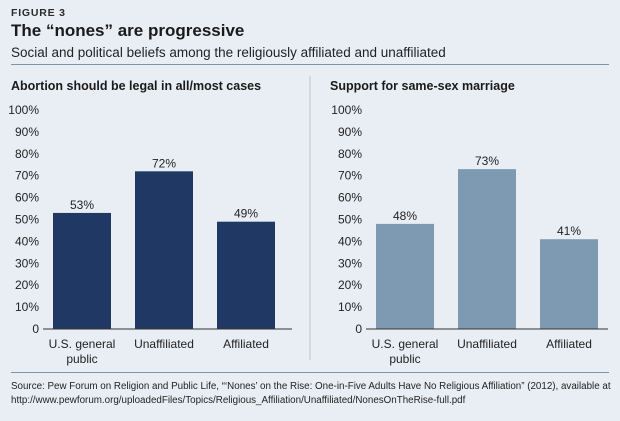  What do you see at coordinates (27, 132) in the screenshot?
I see `chart-1-ytick-label: 90%` at bounding box center [27, 132].